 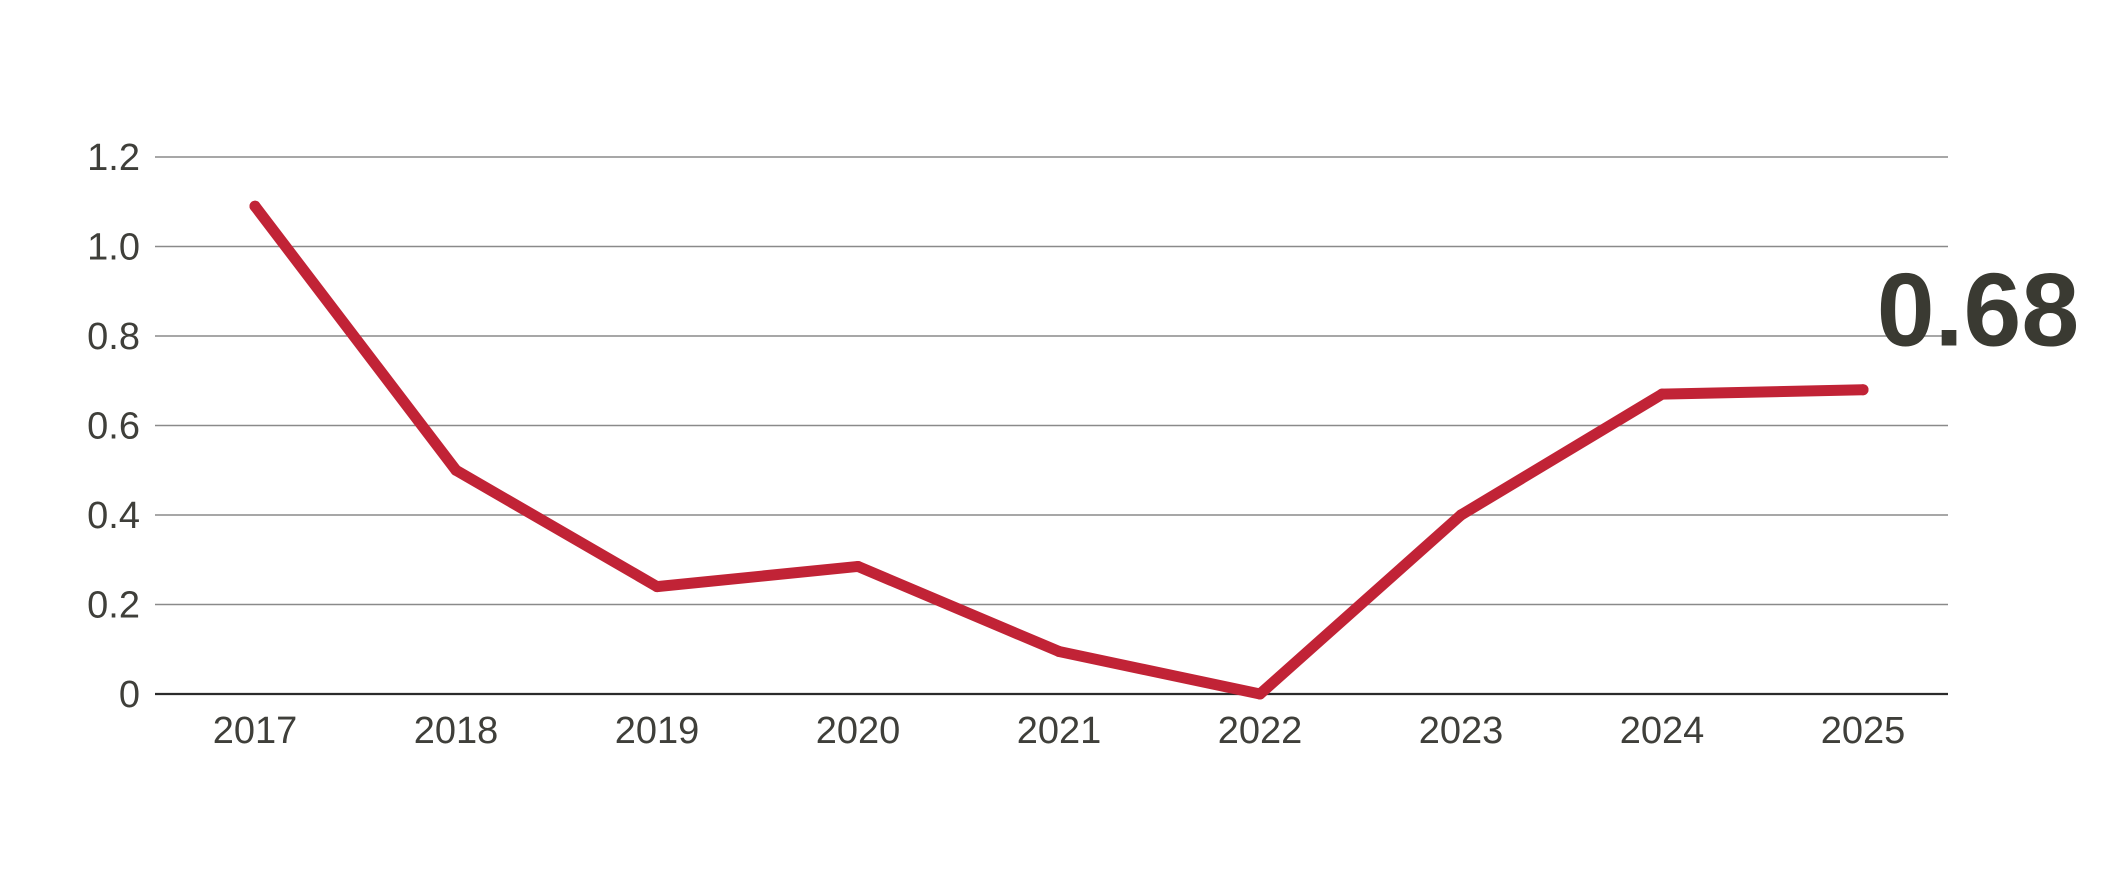 I want to click on x-tick-label: 2021, so click(x=1059, y=731).